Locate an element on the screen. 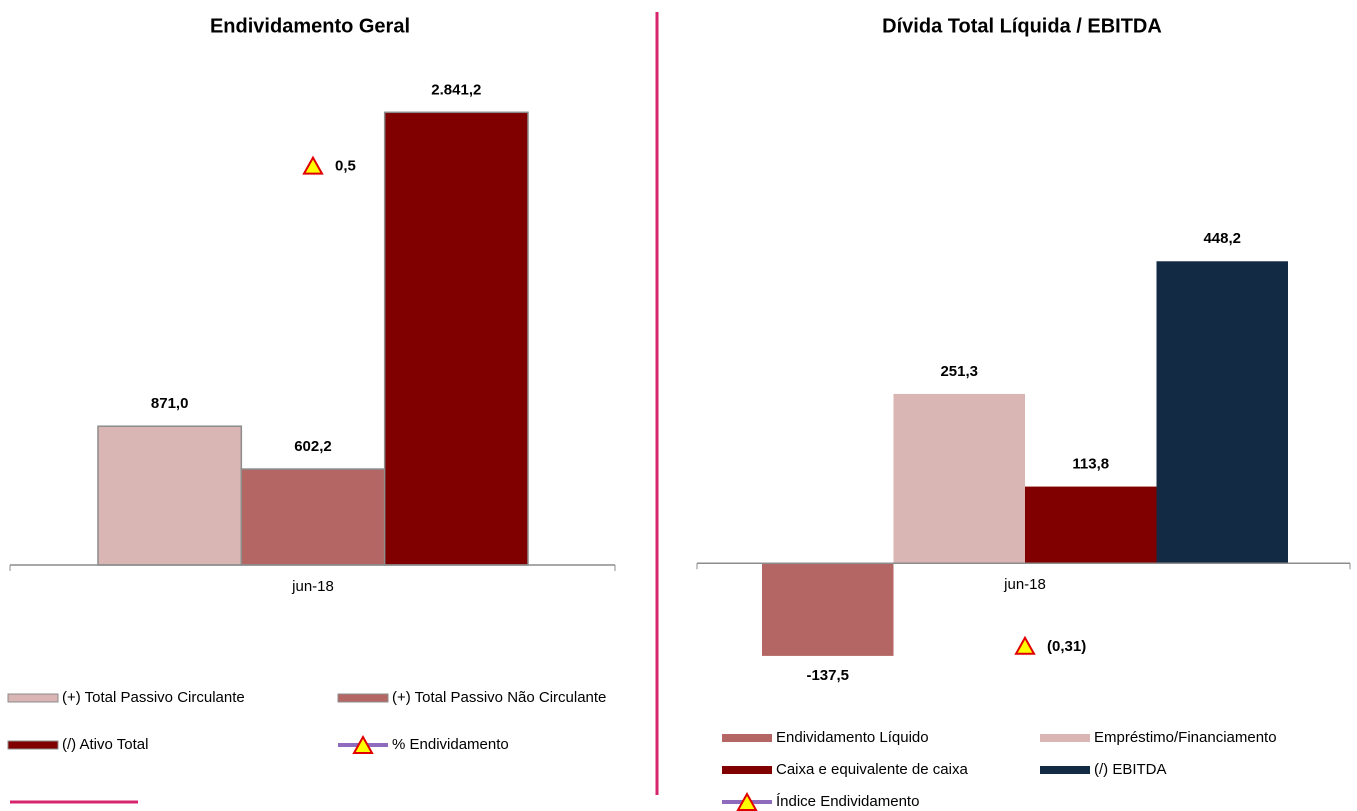 The width and height of the screenshot is (1357, 811). data-label: 2.841,2 is located at coordinates (456, 89).